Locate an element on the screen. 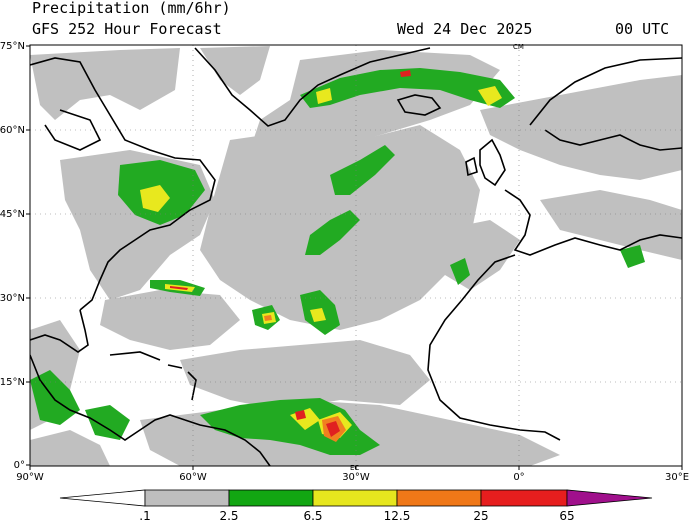 The height and width of the screenshot is (525, 700). colorbar-segment-orange is located at coordinates (439, 498).